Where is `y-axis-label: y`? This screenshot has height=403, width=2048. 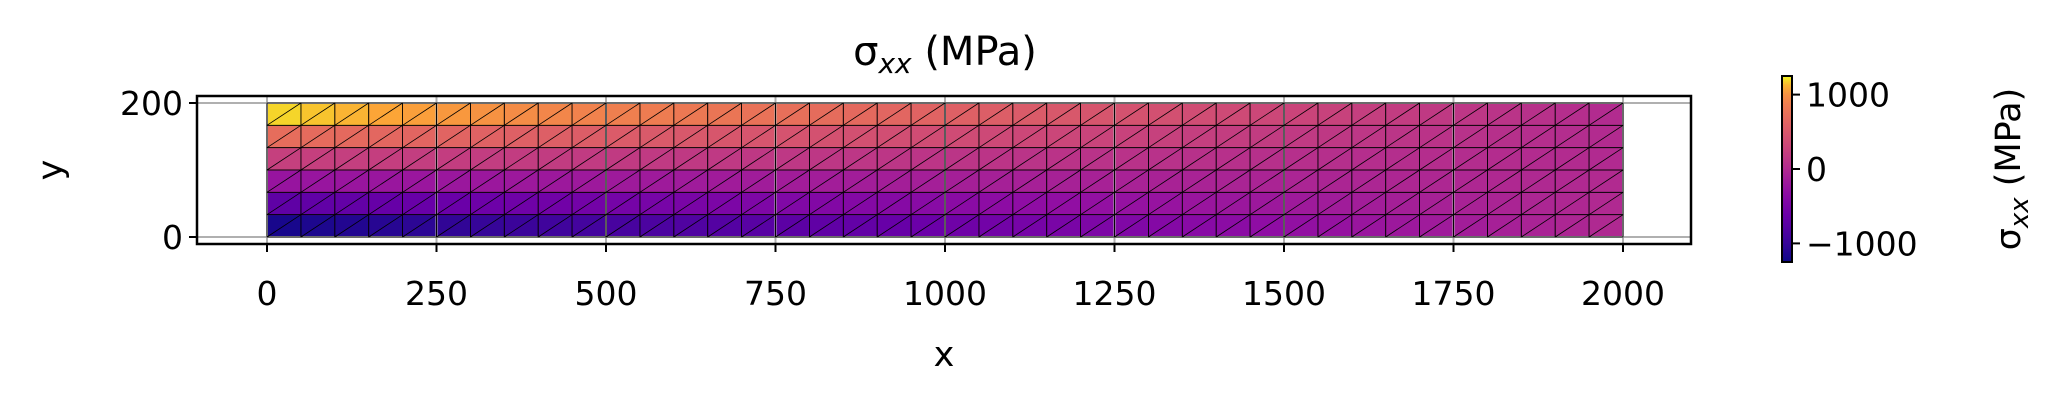
y-axis-label: y is located at coordinates (51, 170).